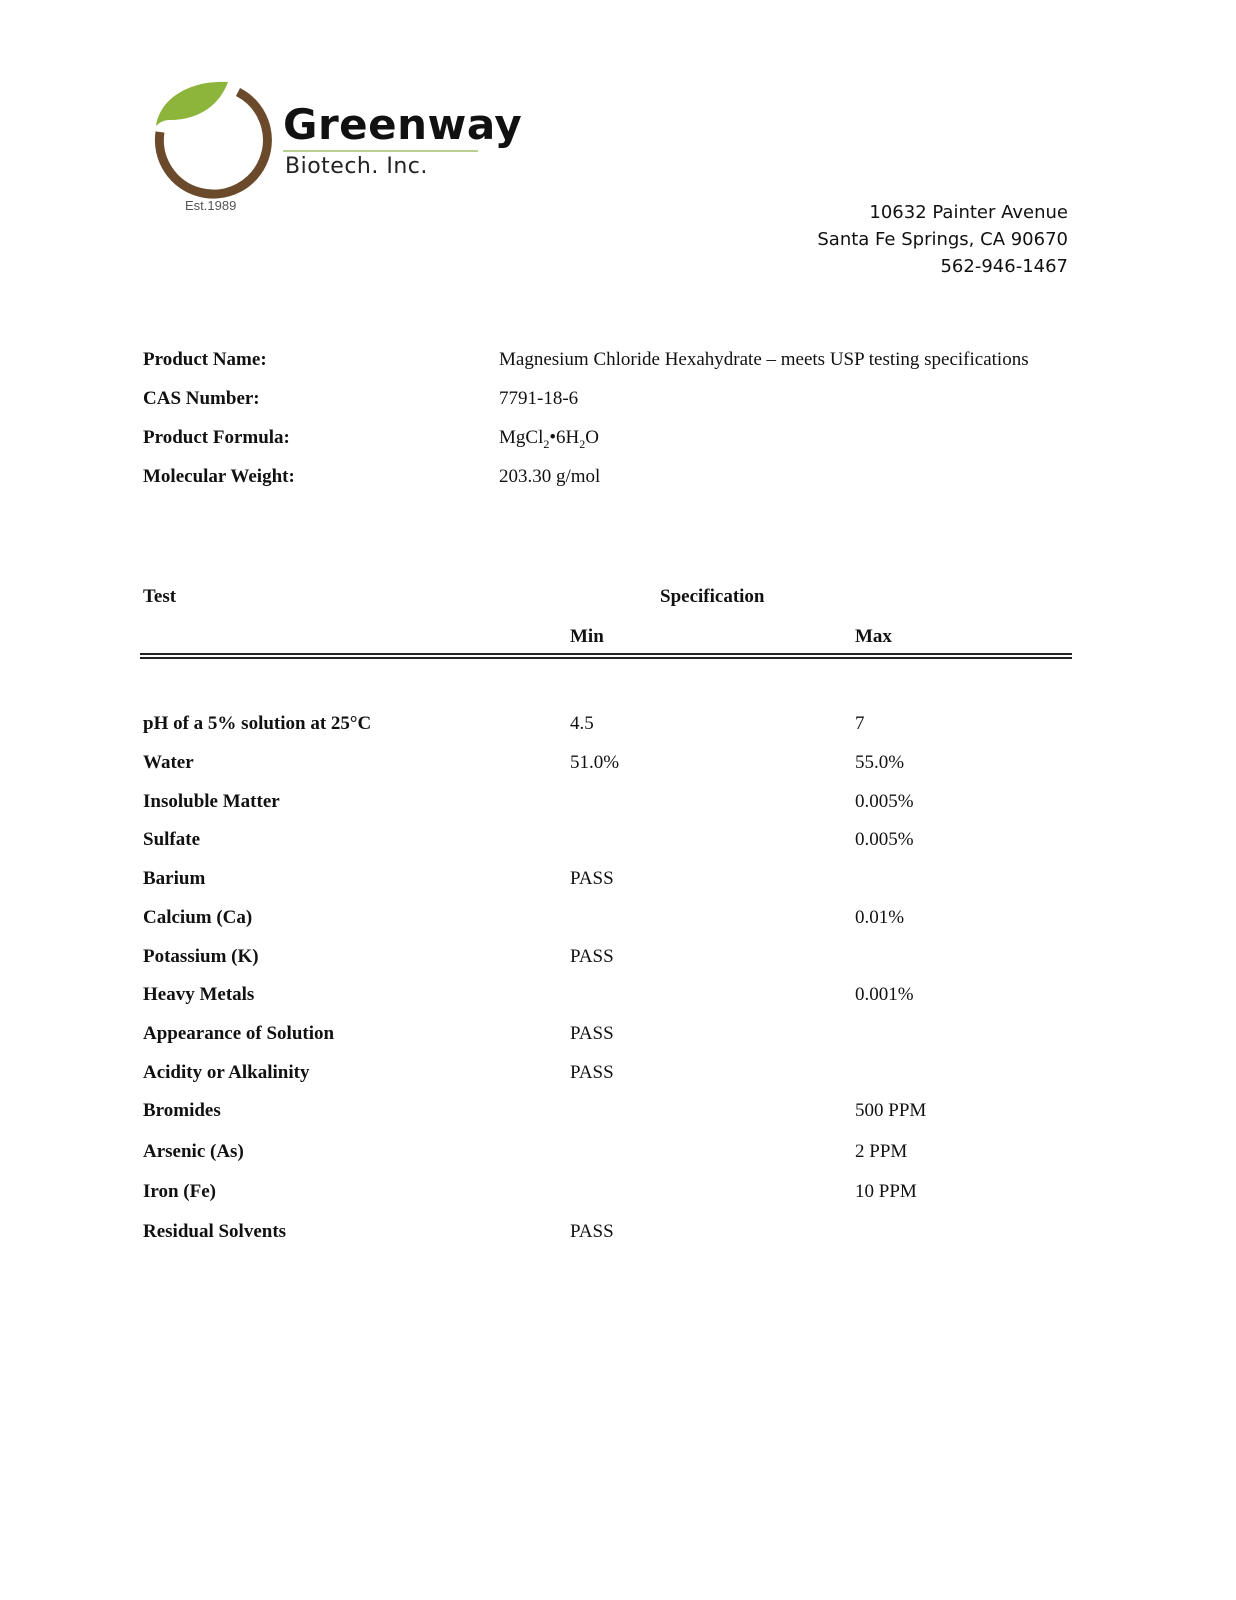  I want to click on test-name: pH of a 5% solution at 25°C, so click(257, 723).